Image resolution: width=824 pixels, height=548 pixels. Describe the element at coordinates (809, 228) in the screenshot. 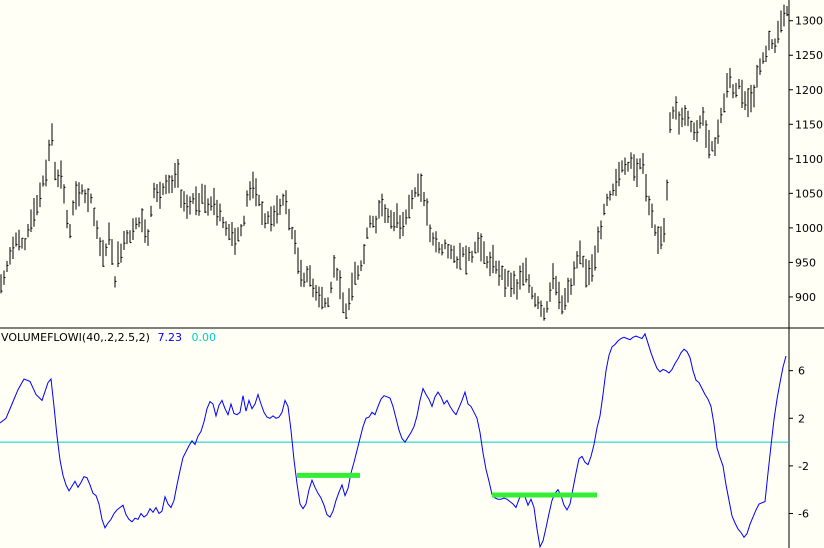

I see `price-tick-label: 1000` at that location.